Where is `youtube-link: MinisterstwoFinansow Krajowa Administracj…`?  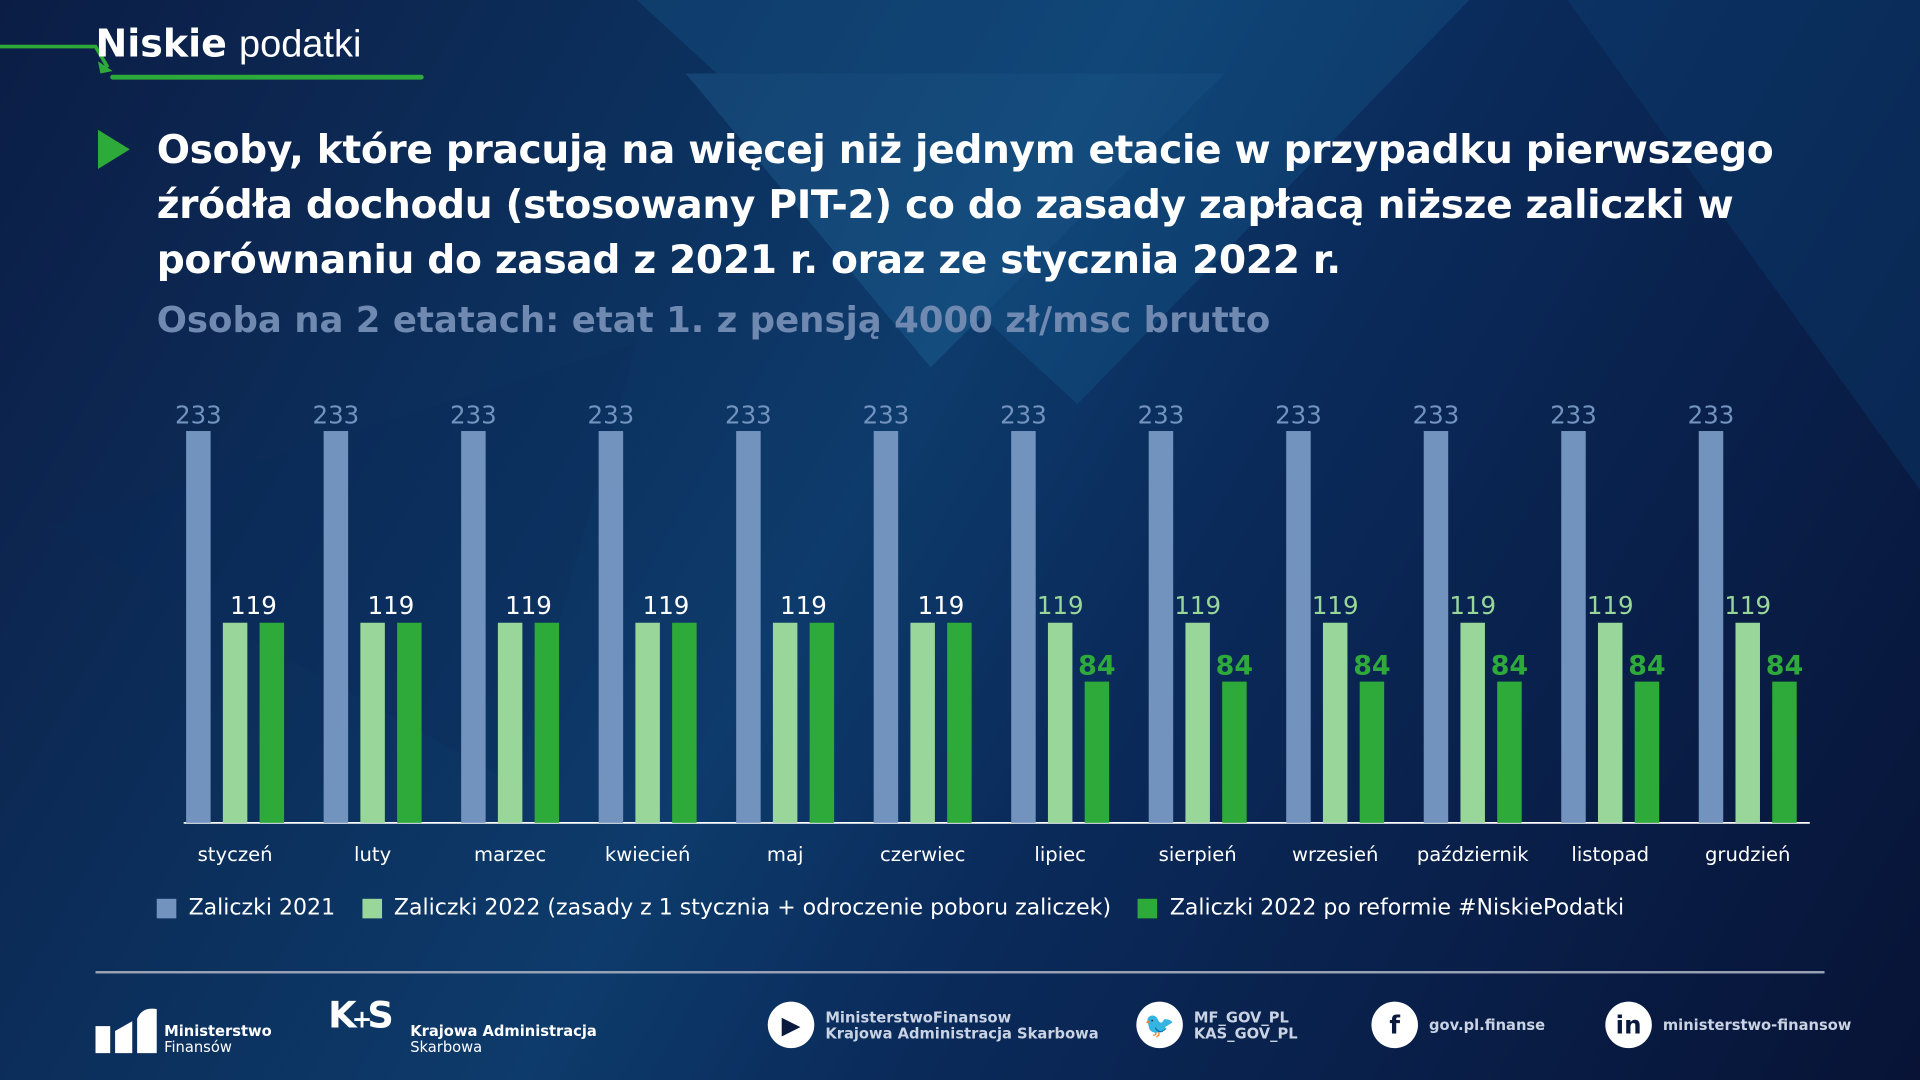
youtube-link: MinisterstwoFinansow Krajowa Administracj… is located at coordinates (961, 1026).